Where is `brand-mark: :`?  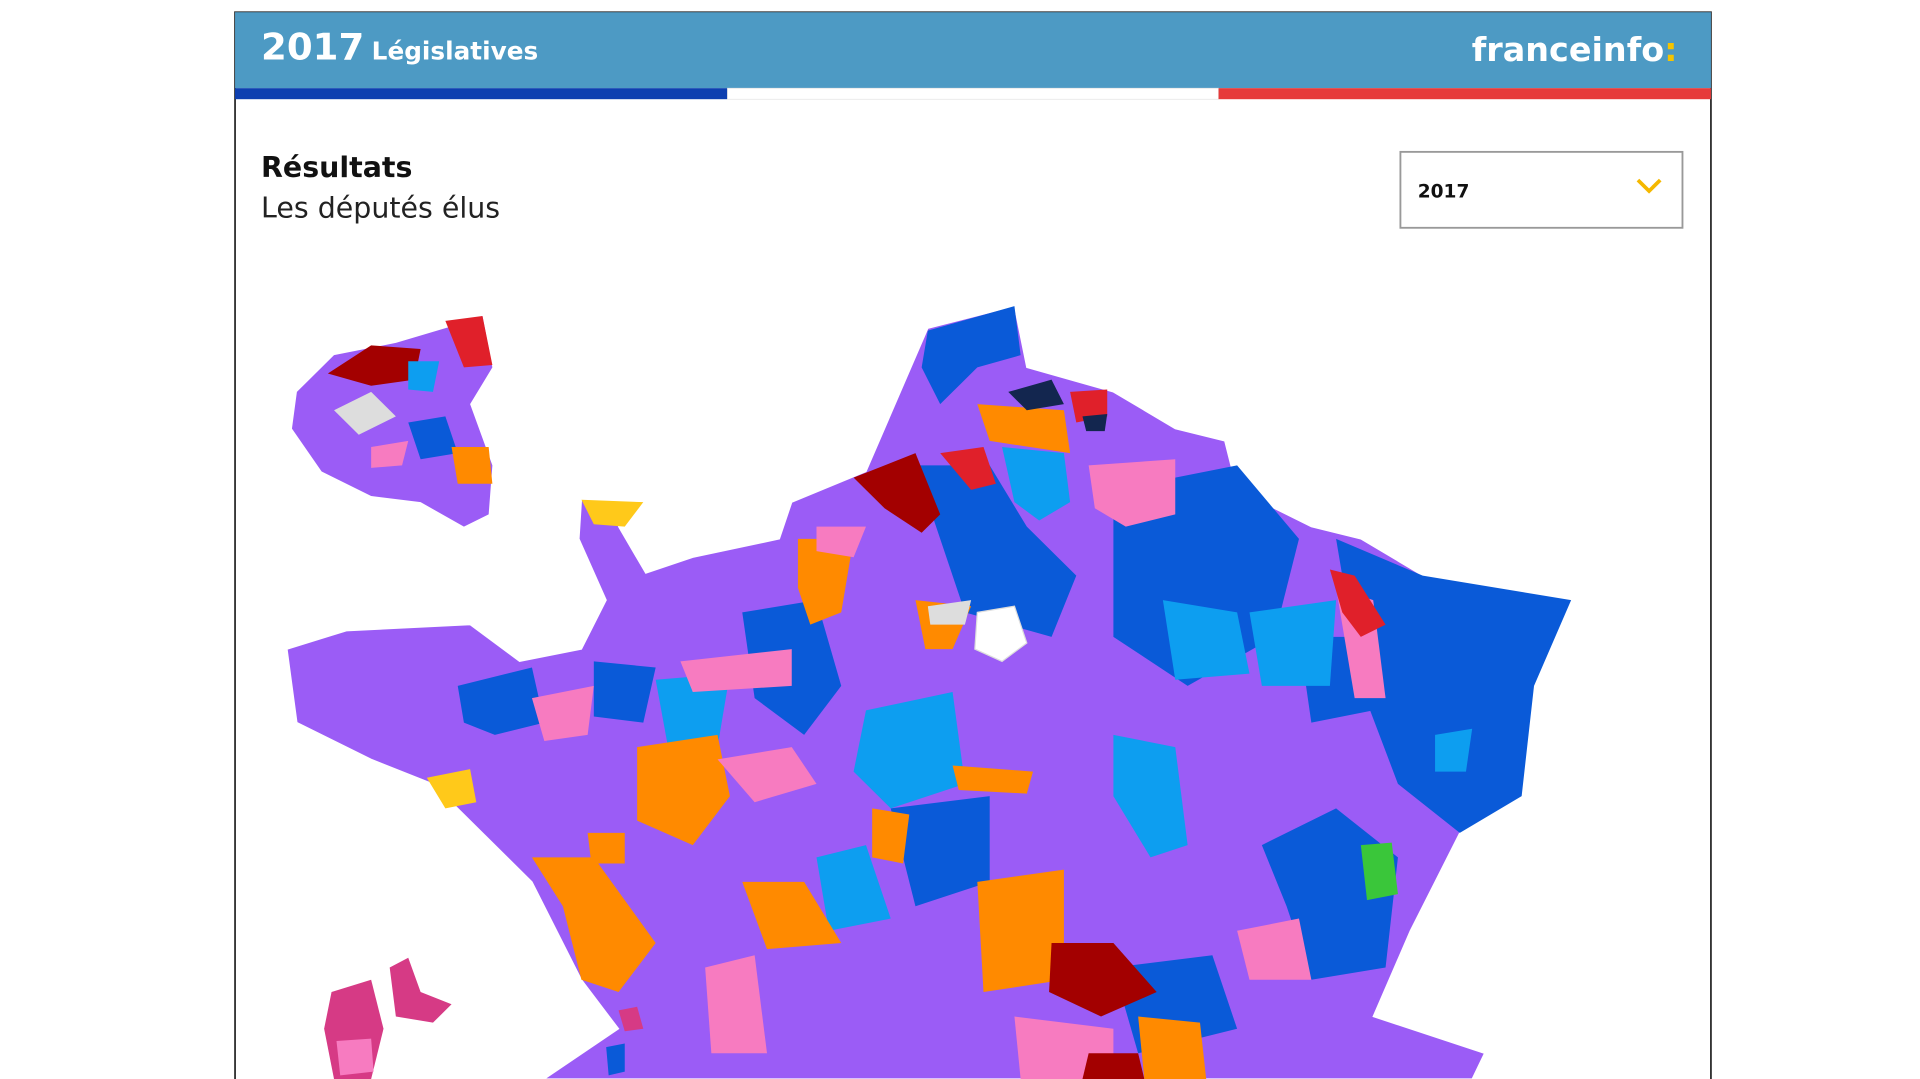 brand-mark: : is located at coordinates (1670, 49).